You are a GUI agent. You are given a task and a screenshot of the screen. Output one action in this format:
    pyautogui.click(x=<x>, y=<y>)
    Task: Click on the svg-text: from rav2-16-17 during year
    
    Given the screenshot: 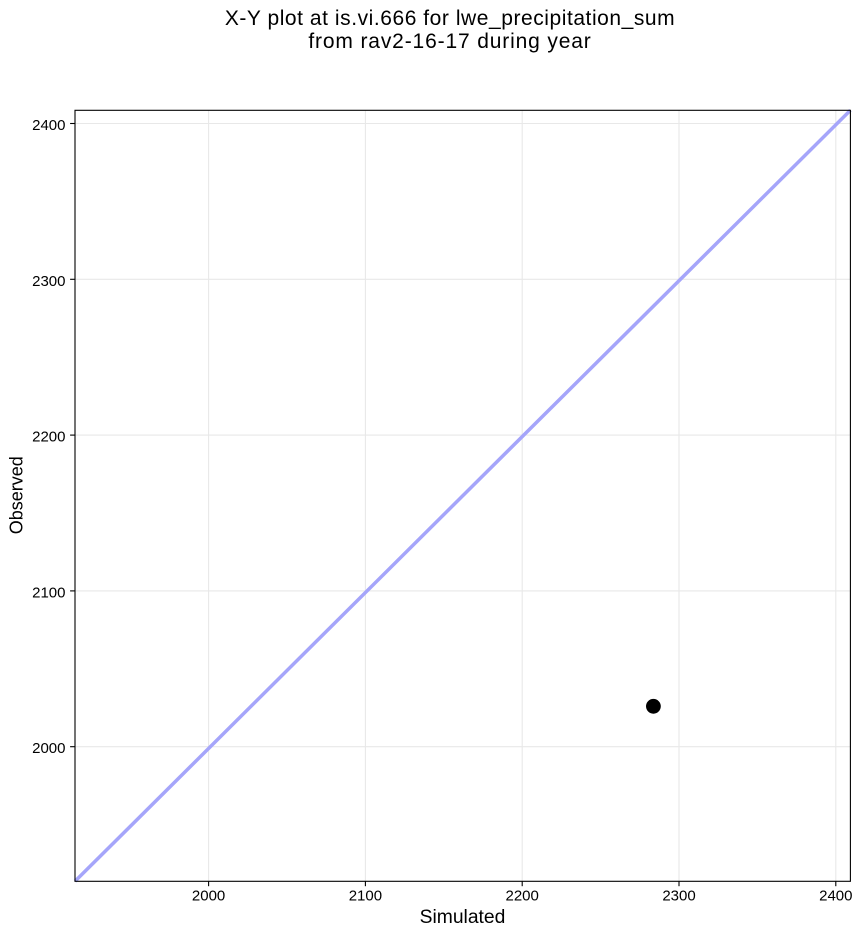 What is the action you would take?
    pyautogui.click(x=449, y=41)
    